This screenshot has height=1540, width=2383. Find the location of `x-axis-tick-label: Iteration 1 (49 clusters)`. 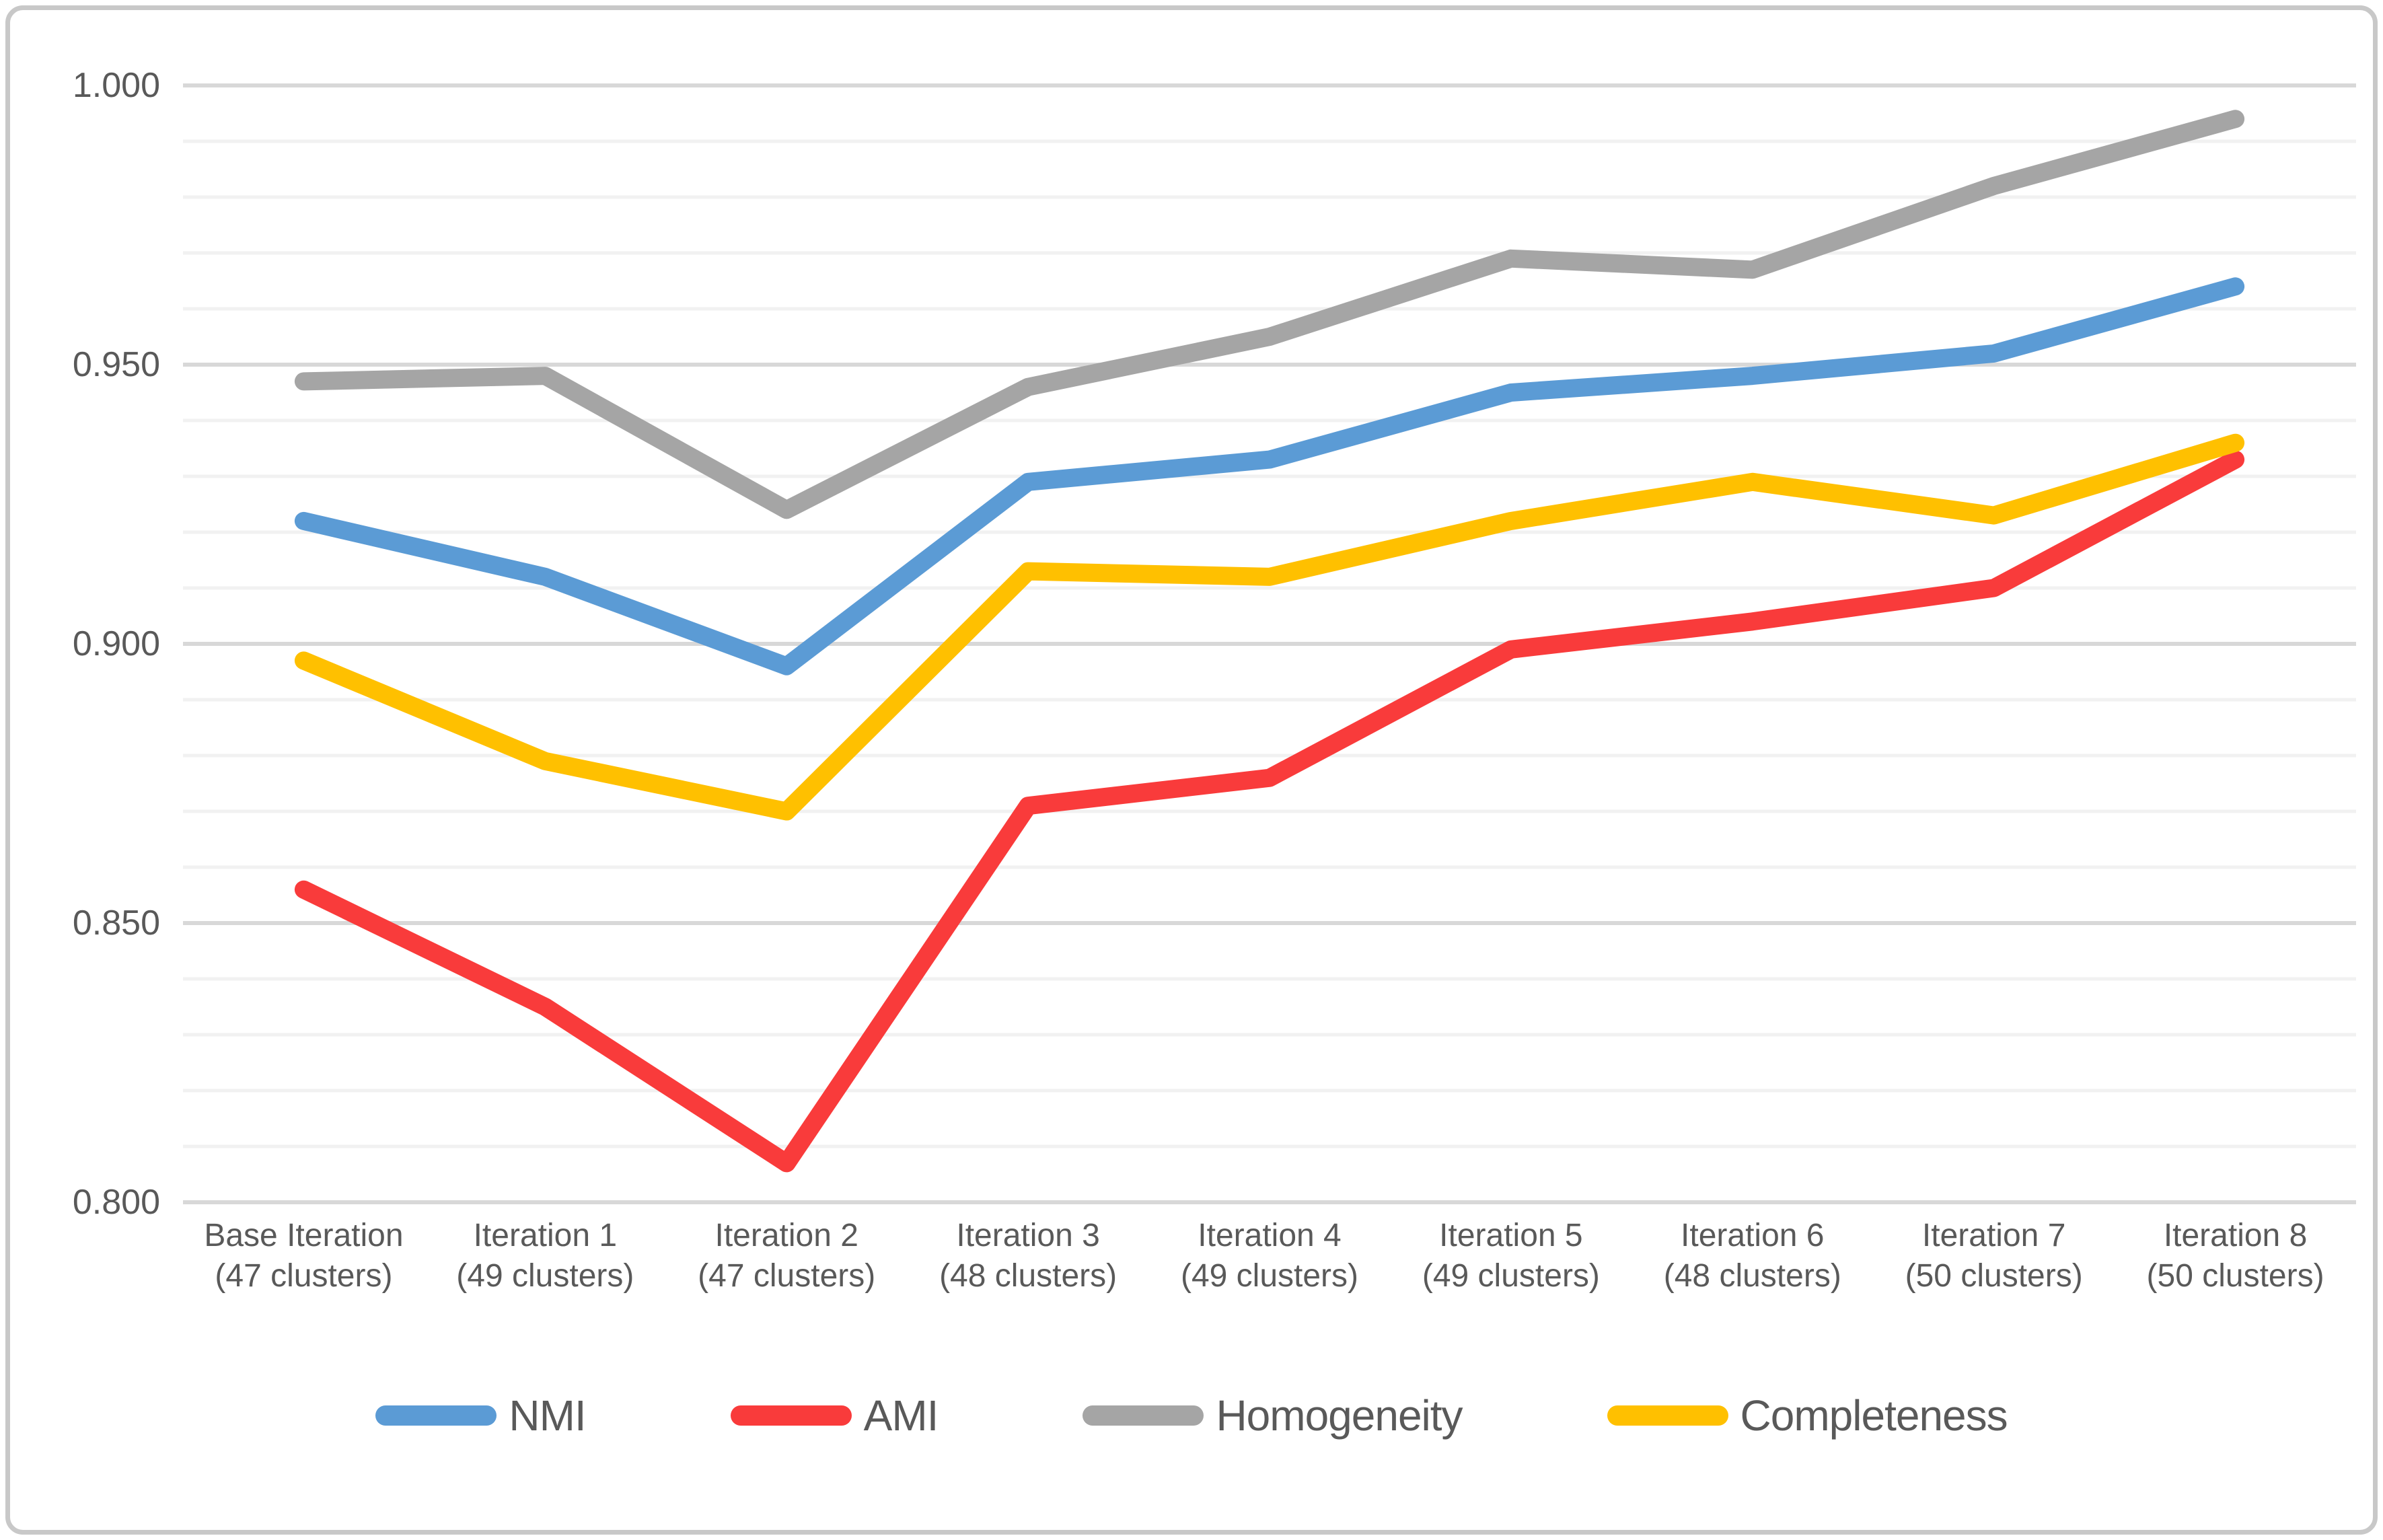

x-axis-tick-label: Iteration 1 (49 clusters) is located at coordinates (545, 1256).